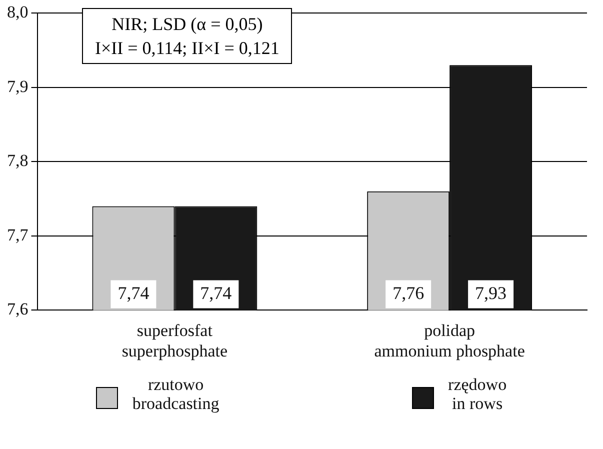 This screenshot has height=449, width=603. What do you see at coordinates (449, 340) in the screenshot?
I see `x-tick-label: polidap ammonium phosphate` at bounding box center [449, 340].